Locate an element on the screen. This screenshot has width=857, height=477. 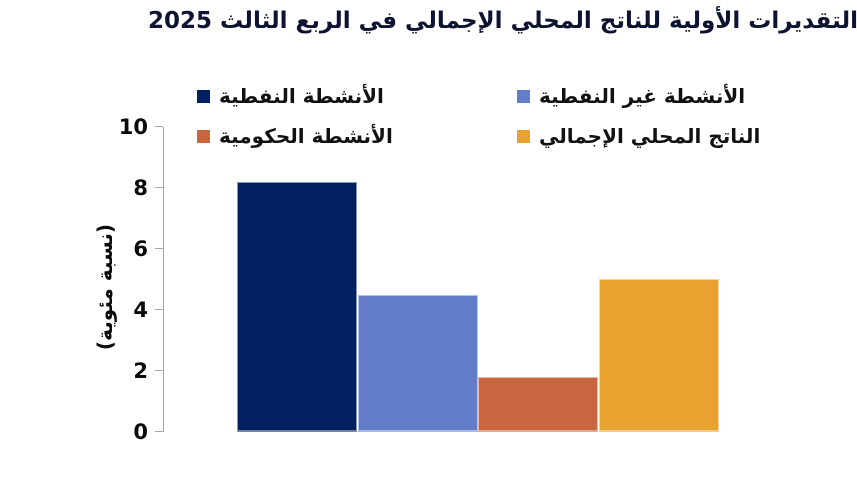
y-tick-label: 4 is located at coordinates (140, 310).